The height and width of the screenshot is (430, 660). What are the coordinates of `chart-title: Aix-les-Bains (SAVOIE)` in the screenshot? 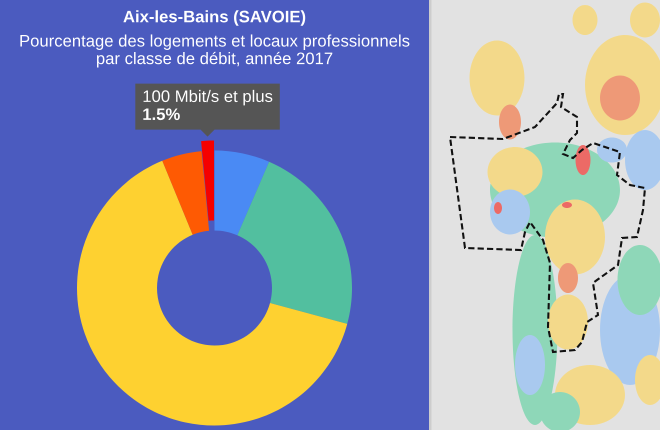 It's located at (214, 18).